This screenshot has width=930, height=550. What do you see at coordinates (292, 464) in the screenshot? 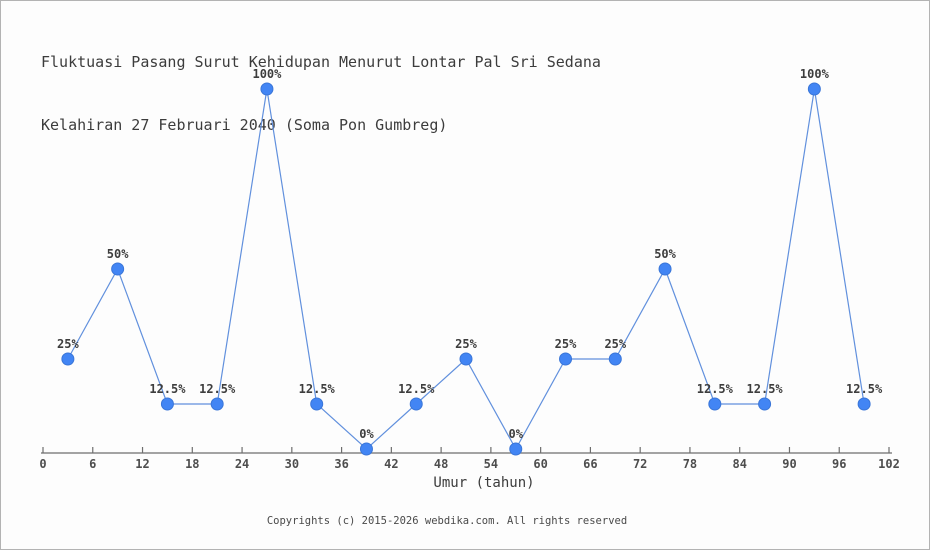
I see `x-tick-label: 30` at bounding box center [292, 464].